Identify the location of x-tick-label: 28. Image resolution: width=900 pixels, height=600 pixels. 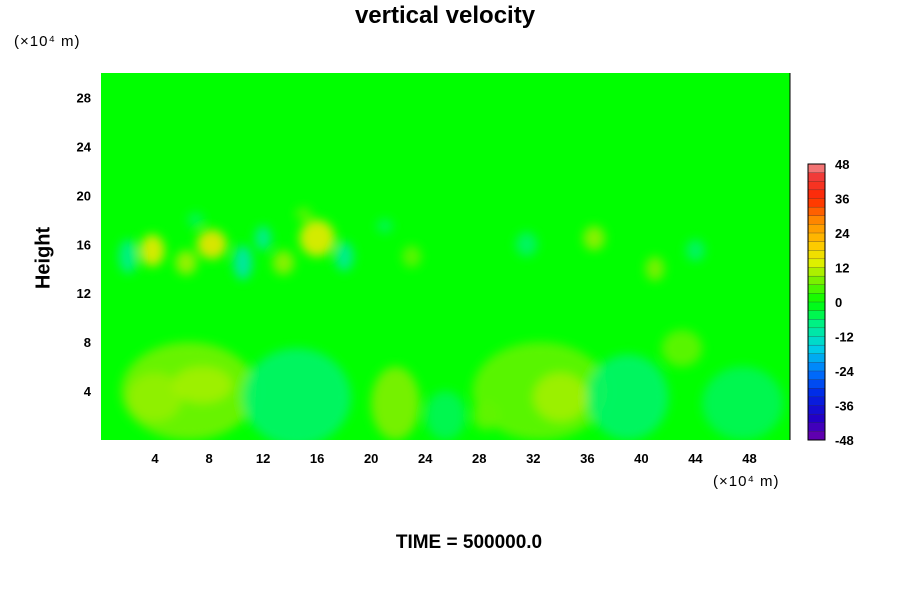
(479, 458).